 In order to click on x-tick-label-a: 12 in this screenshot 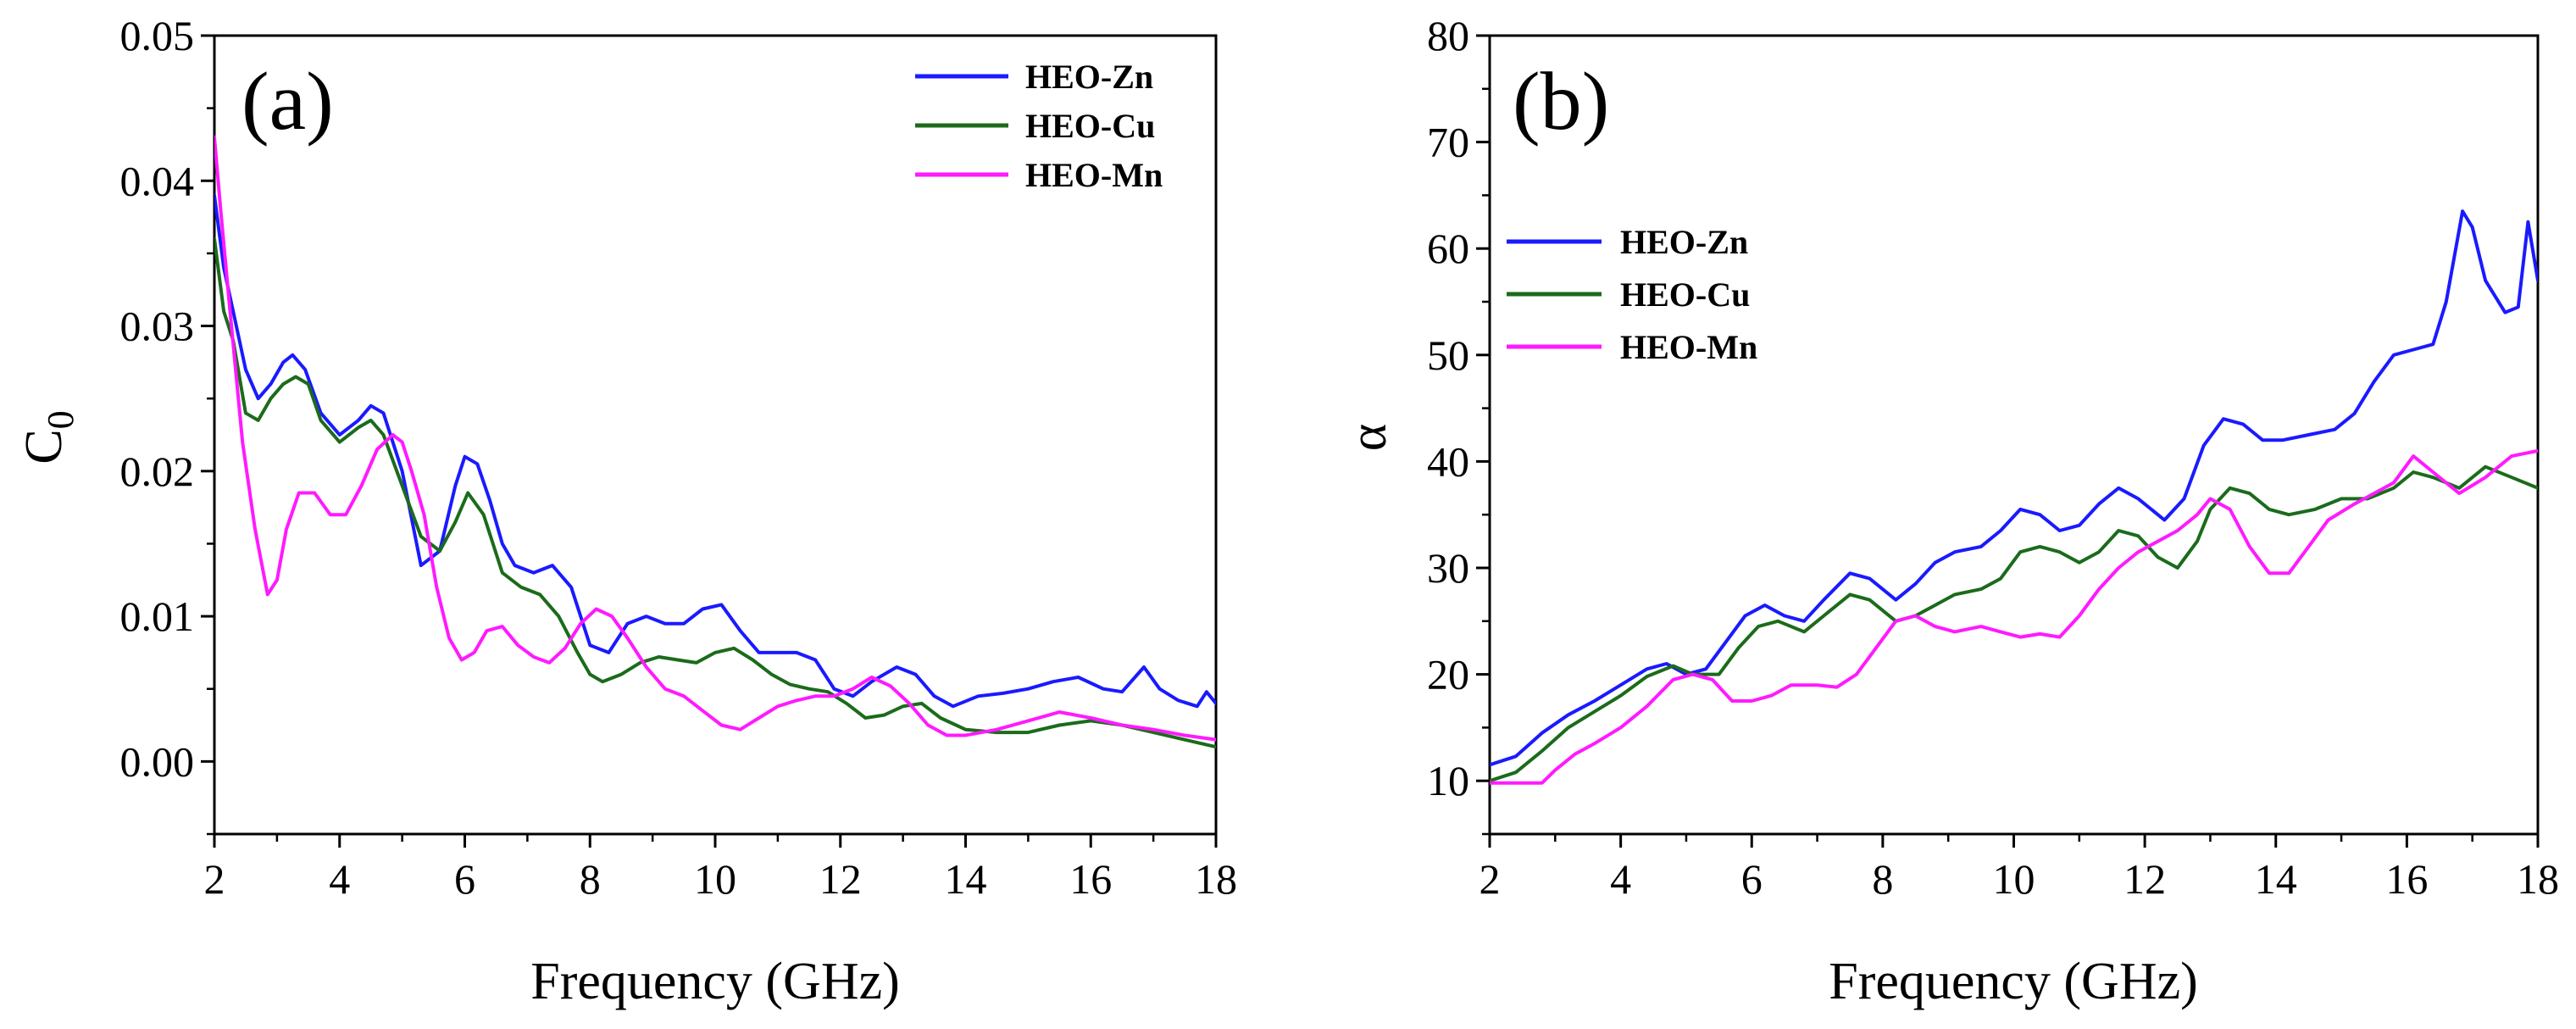, I will do `click(840, 879)`.